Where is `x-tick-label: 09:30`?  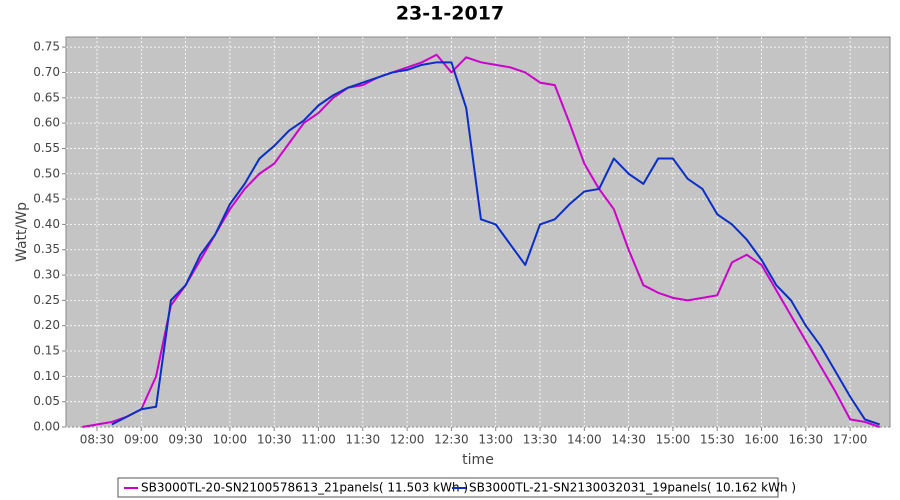
x-tick-label: 09:30 is located at coordinates (185, 440).